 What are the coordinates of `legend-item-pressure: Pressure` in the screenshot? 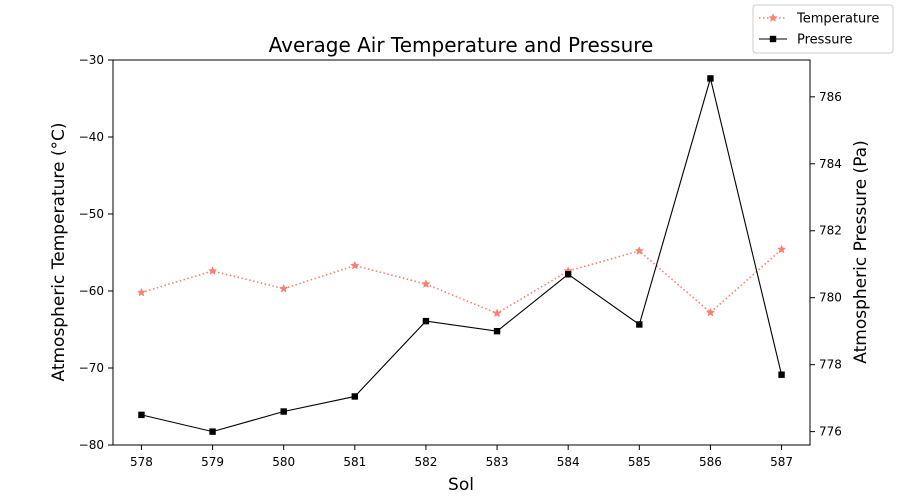 It's located at (806, 40).